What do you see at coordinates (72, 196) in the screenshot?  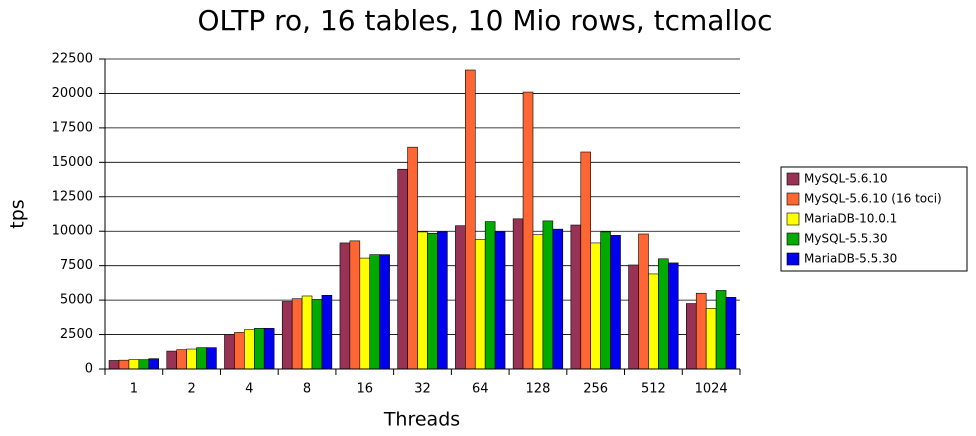 I see `y-tick-label: 12500` at bounding box center [72, 196].